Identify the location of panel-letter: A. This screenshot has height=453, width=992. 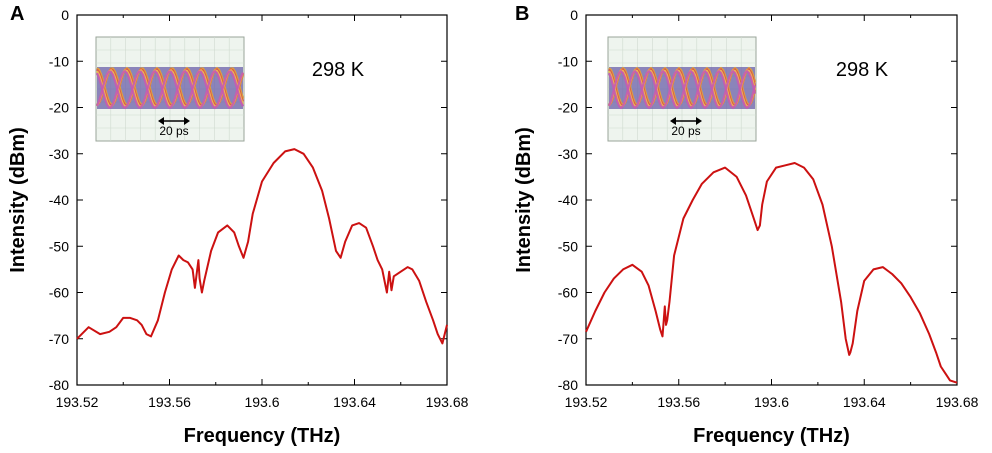
(17, 14).